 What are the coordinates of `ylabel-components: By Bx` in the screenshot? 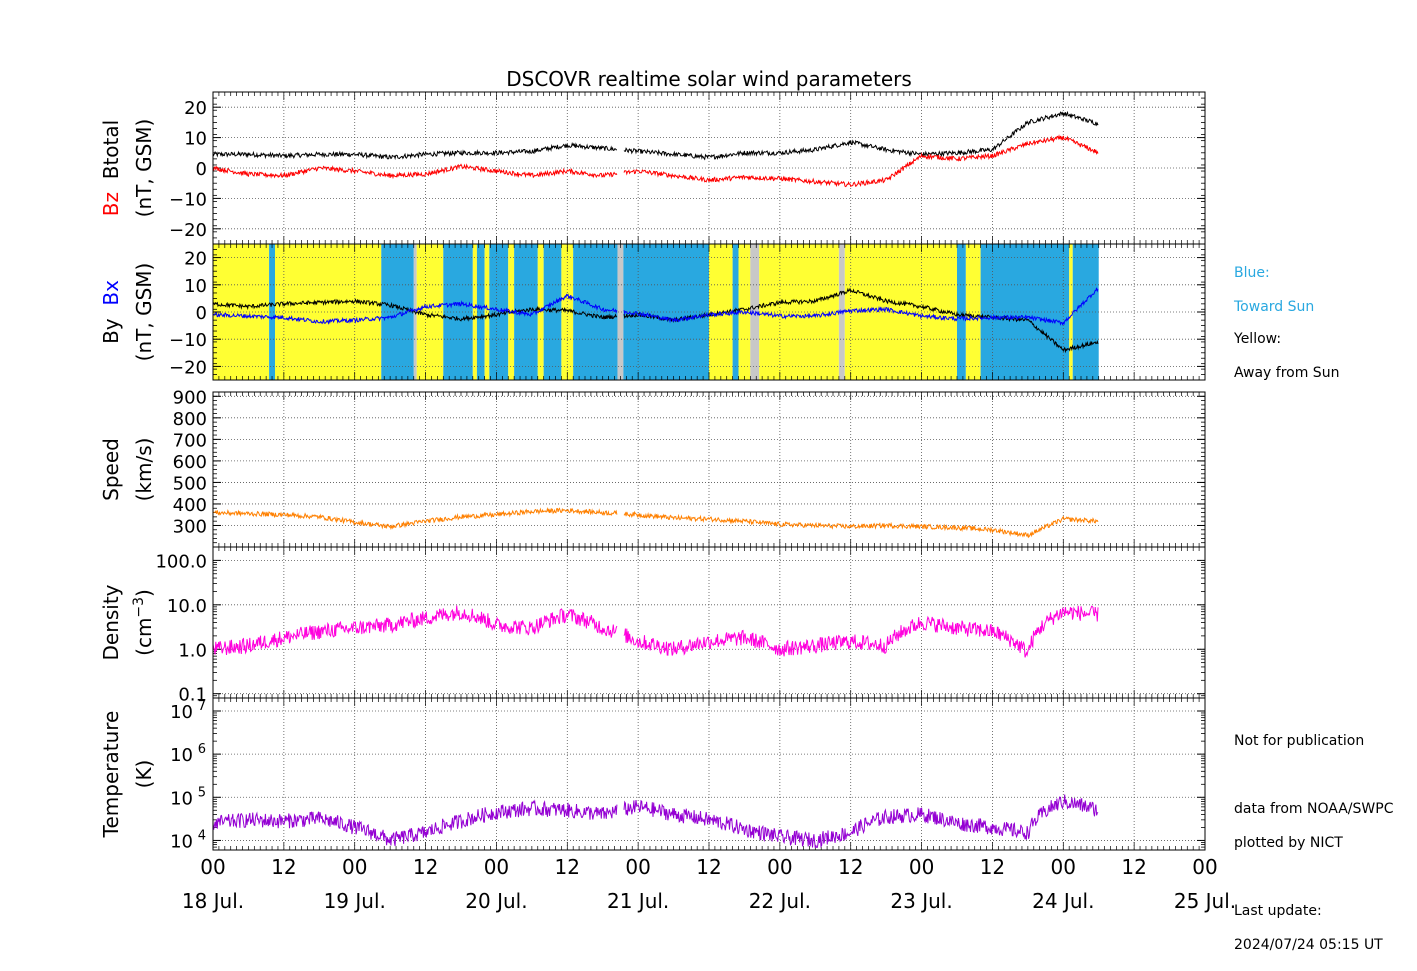 It's located at (111, 312).